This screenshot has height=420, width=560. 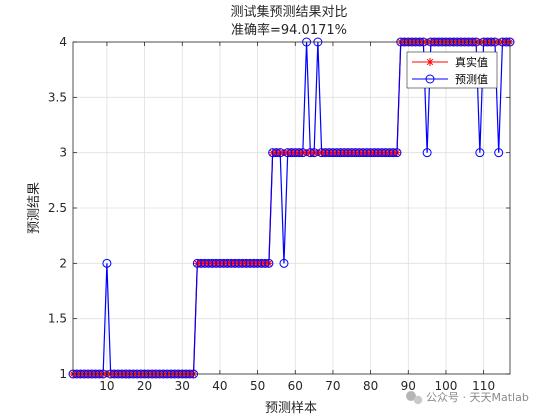 I want to click on x-tick-label: 50, so click(x=257, y=386).